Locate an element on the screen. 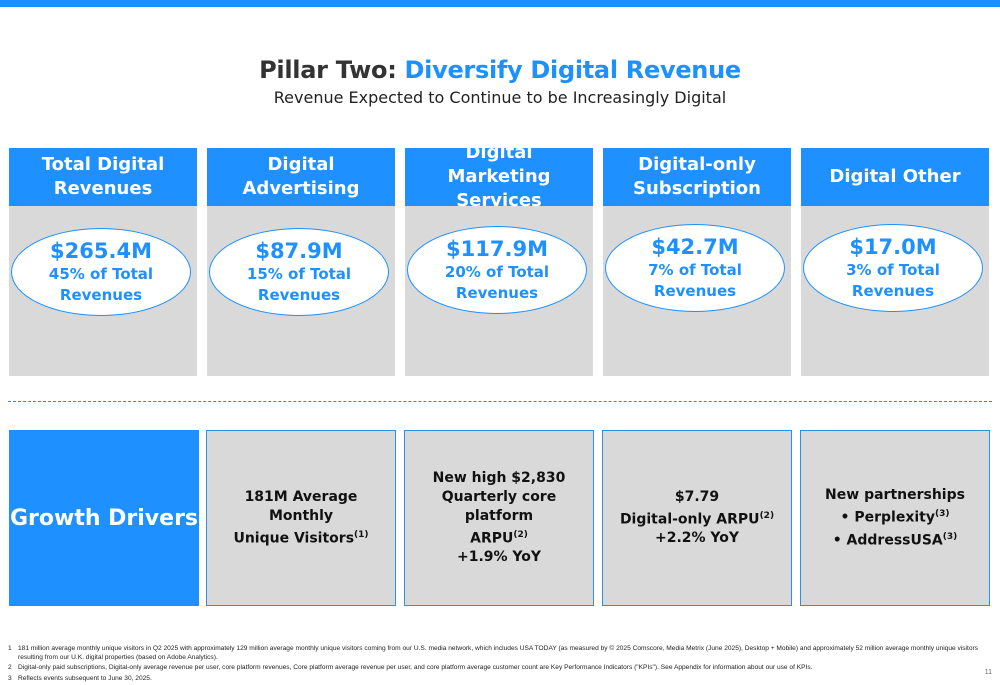 This screenshot has width=1000, height=685. revenue-oval: $17.0M 3% of Total Revenues is located at coordinates (893, 268).